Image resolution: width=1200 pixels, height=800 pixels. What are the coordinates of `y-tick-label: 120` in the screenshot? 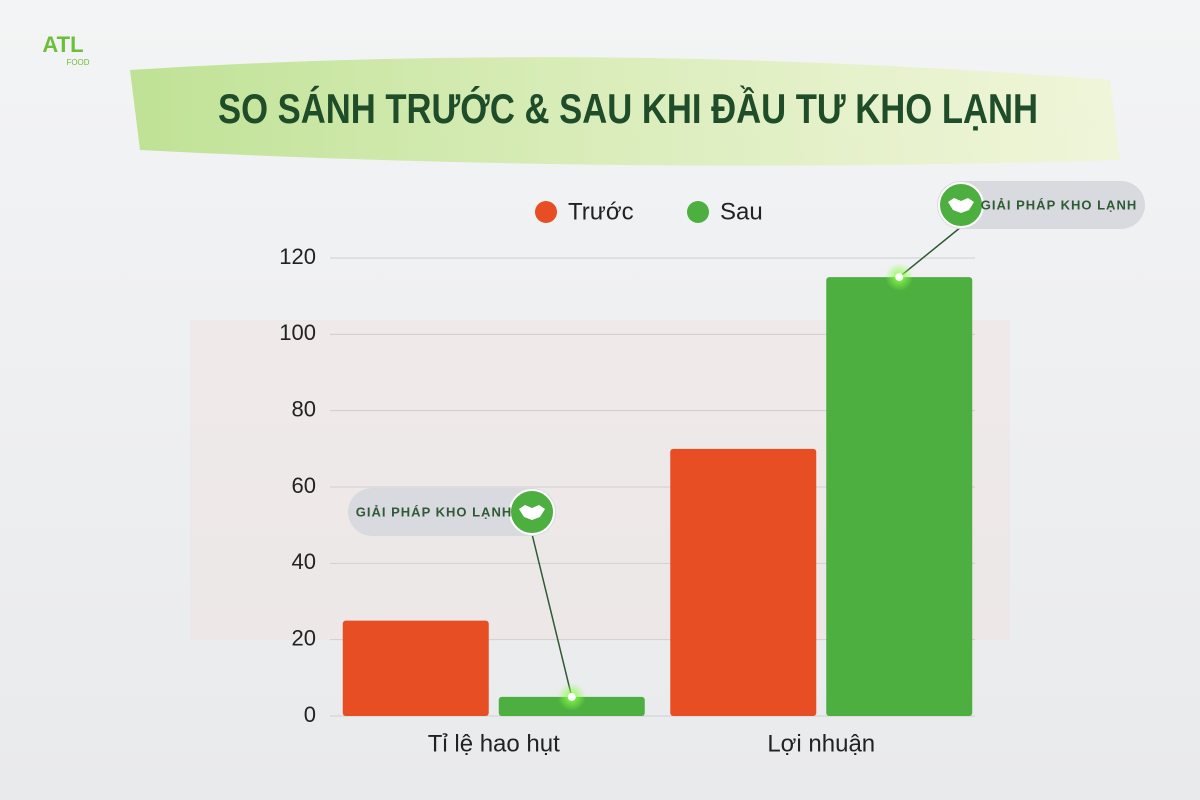 It's located at (297, 256).